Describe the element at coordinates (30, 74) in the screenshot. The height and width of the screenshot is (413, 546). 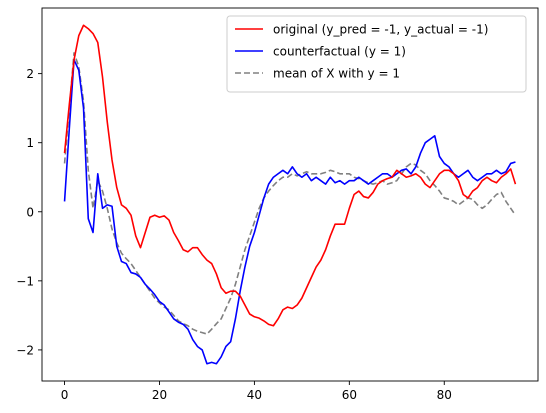
I see `y-tick-label: 2` at that location.